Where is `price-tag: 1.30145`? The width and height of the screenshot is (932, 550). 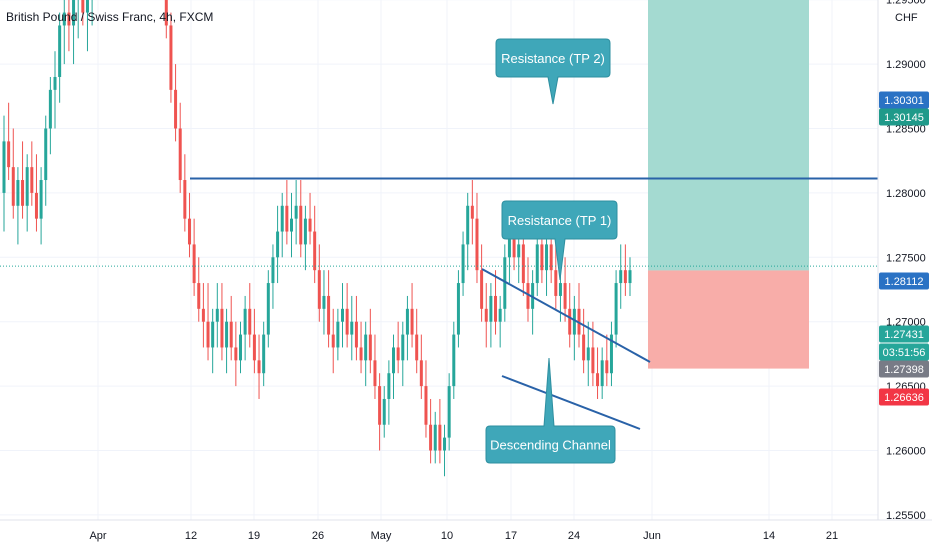
price-tag: 1.30145 is located at coordinates (904, 117).